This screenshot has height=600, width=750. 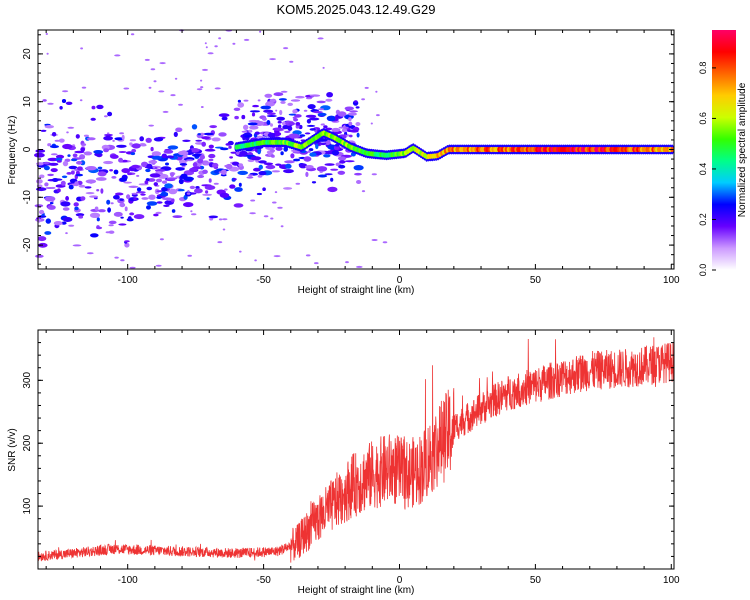 What do you see at coordinates (27, 505) in the screenshot?
I see `y-tick-label: 100` at bounding box center [27, 505].